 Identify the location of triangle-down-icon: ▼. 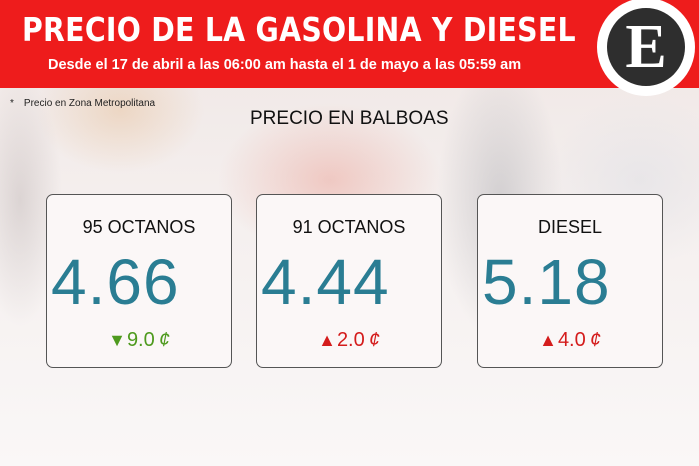
(117, 340).